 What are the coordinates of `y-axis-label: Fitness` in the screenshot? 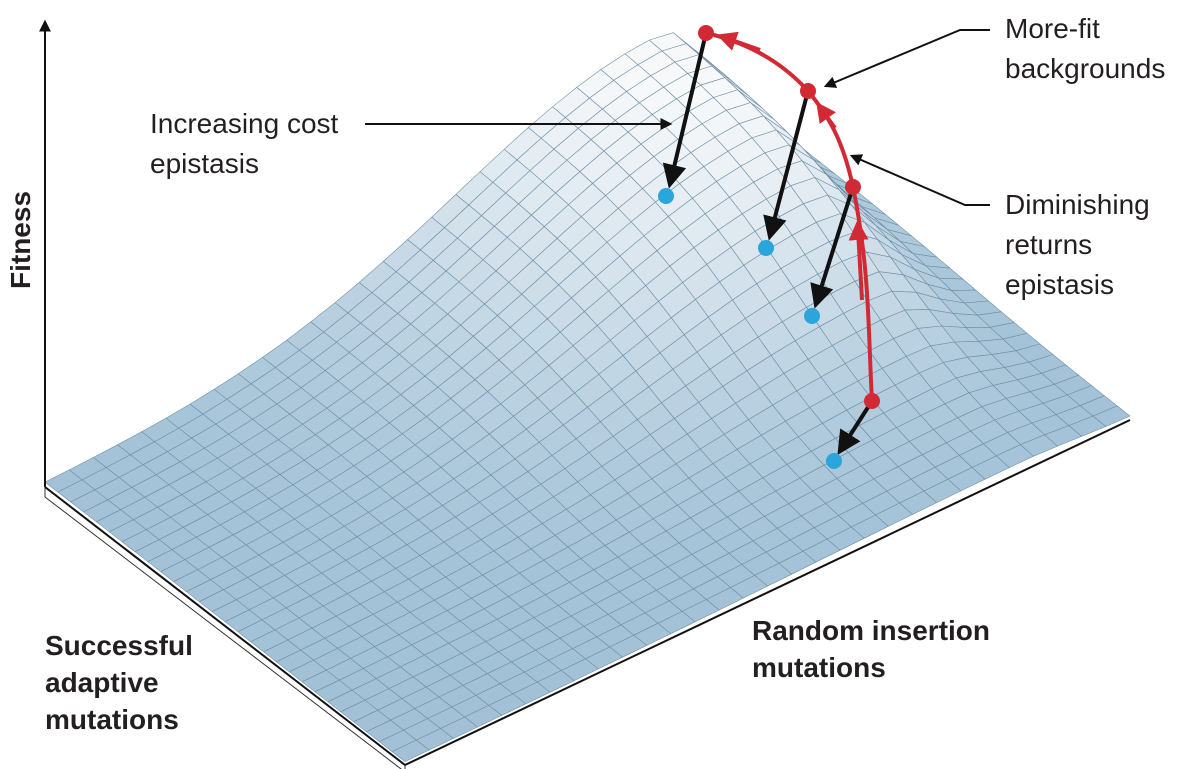 It's located at (20, 240).